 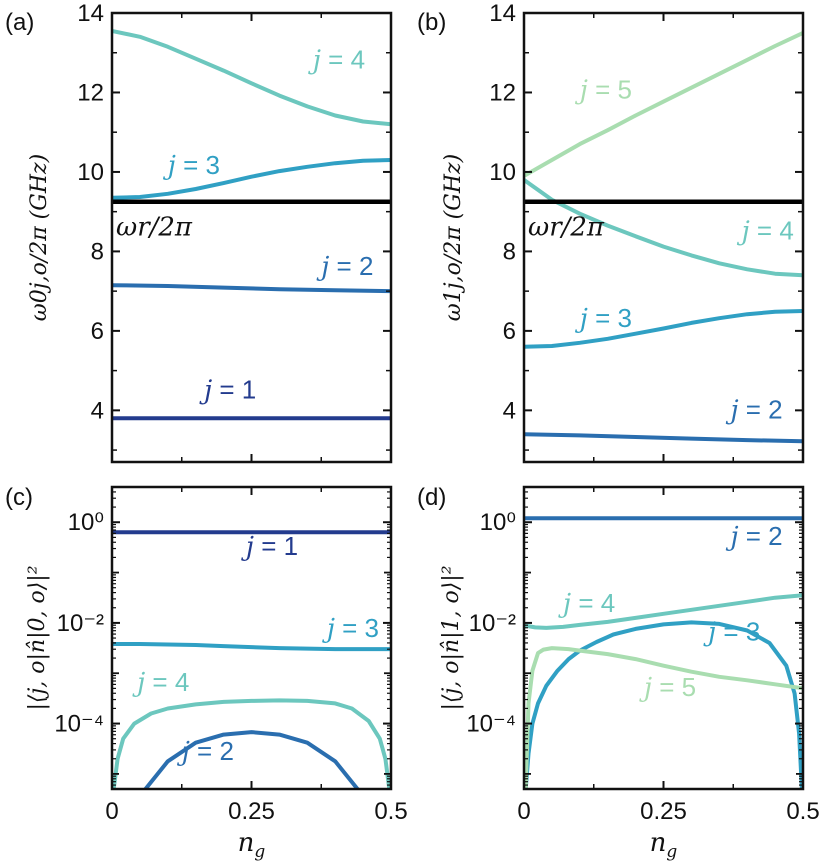 I want to click on panel-label: (d), so click(x=431, y=497).